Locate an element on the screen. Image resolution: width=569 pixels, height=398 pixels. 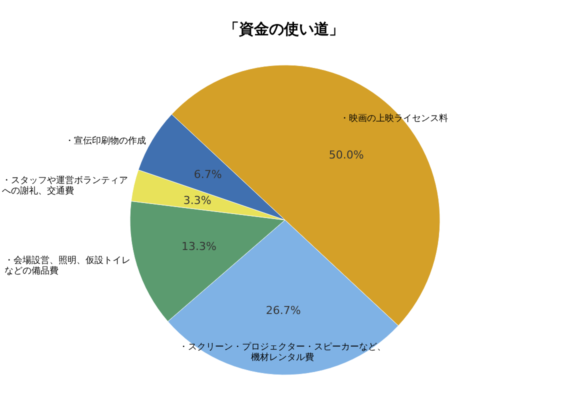
data-label: 26.7% is located at coordinates (283, 310).